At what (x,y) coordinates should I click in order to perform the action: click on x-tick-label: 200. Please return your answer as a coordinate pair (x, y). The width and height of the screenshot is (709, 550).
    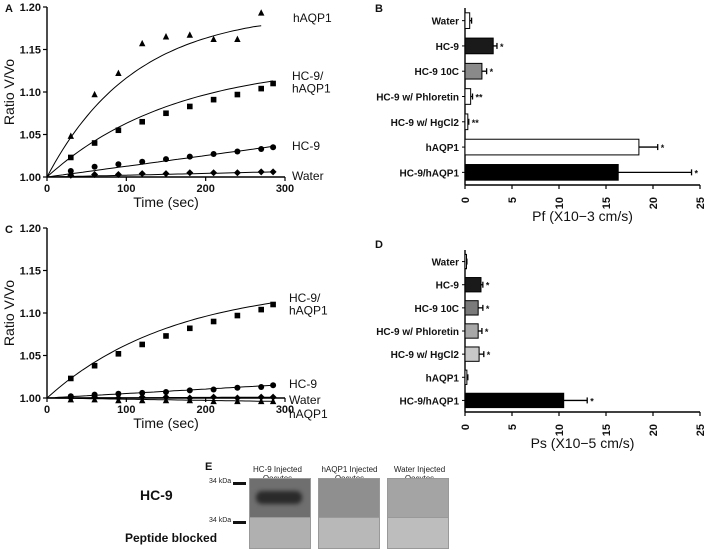
    Looking at the image, I should click on (205, 410).